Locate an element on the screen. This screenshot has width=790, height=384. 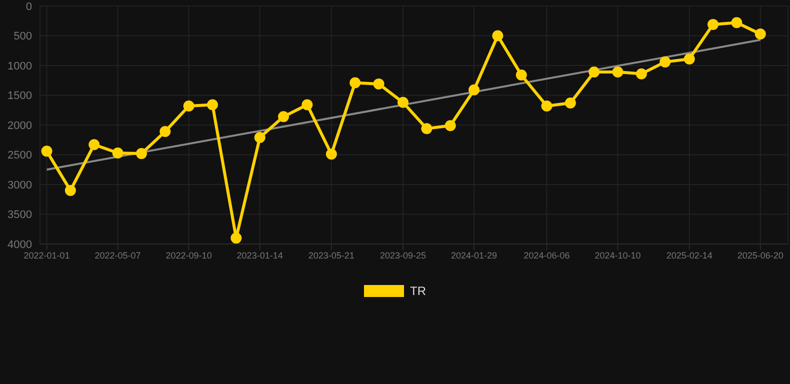
y-tick-label: 3000 is located at coordinates (20, 185).